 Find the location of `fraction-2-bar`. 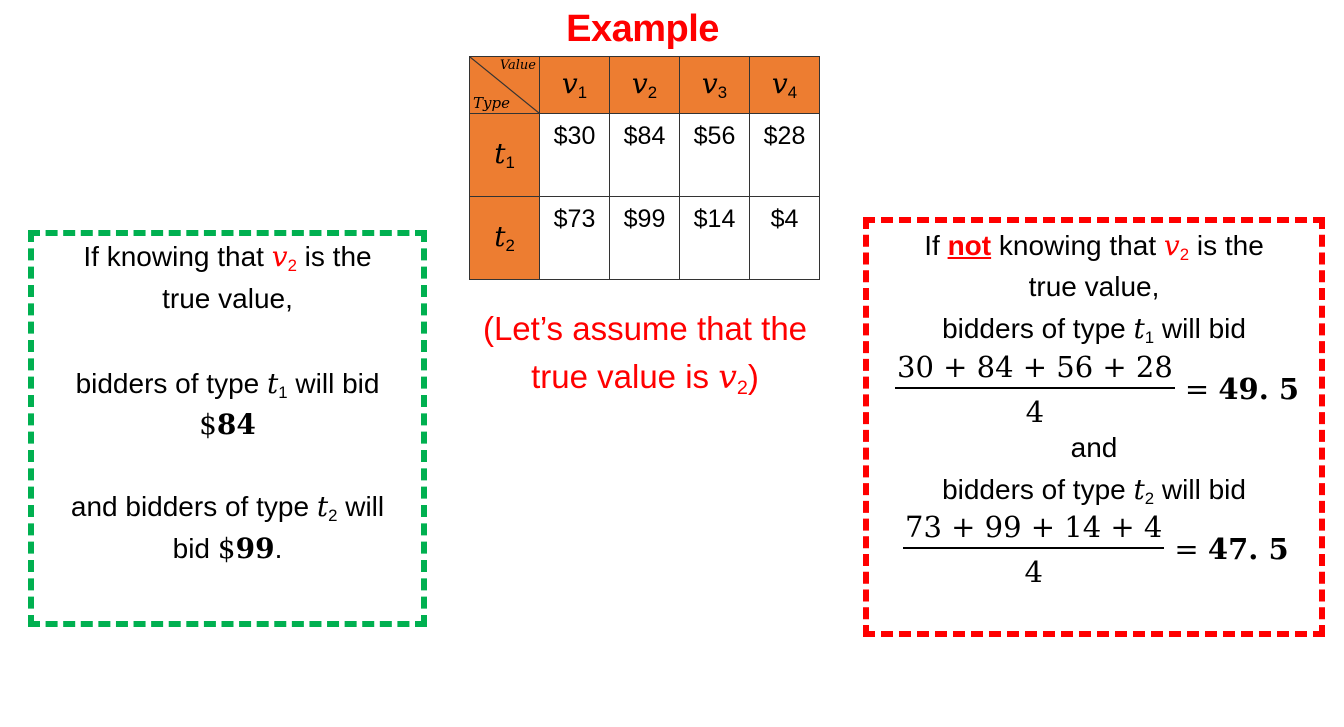

fraction-2-bar is located at coordinates (1034, 548).